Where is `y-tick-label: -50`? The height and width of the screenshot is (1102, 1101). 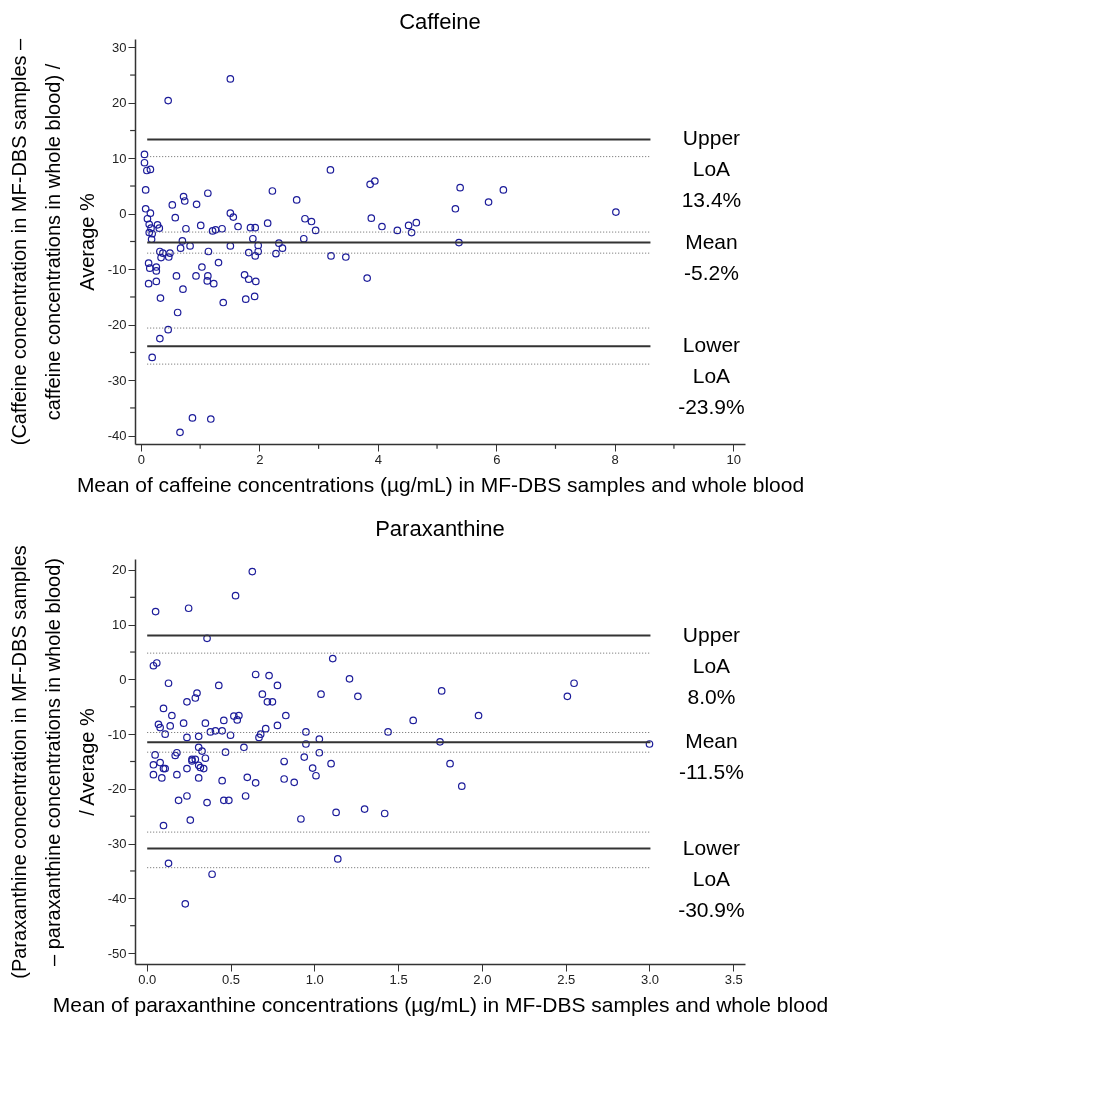 y-tick-label: -50 is located at coordinates (117, 953).